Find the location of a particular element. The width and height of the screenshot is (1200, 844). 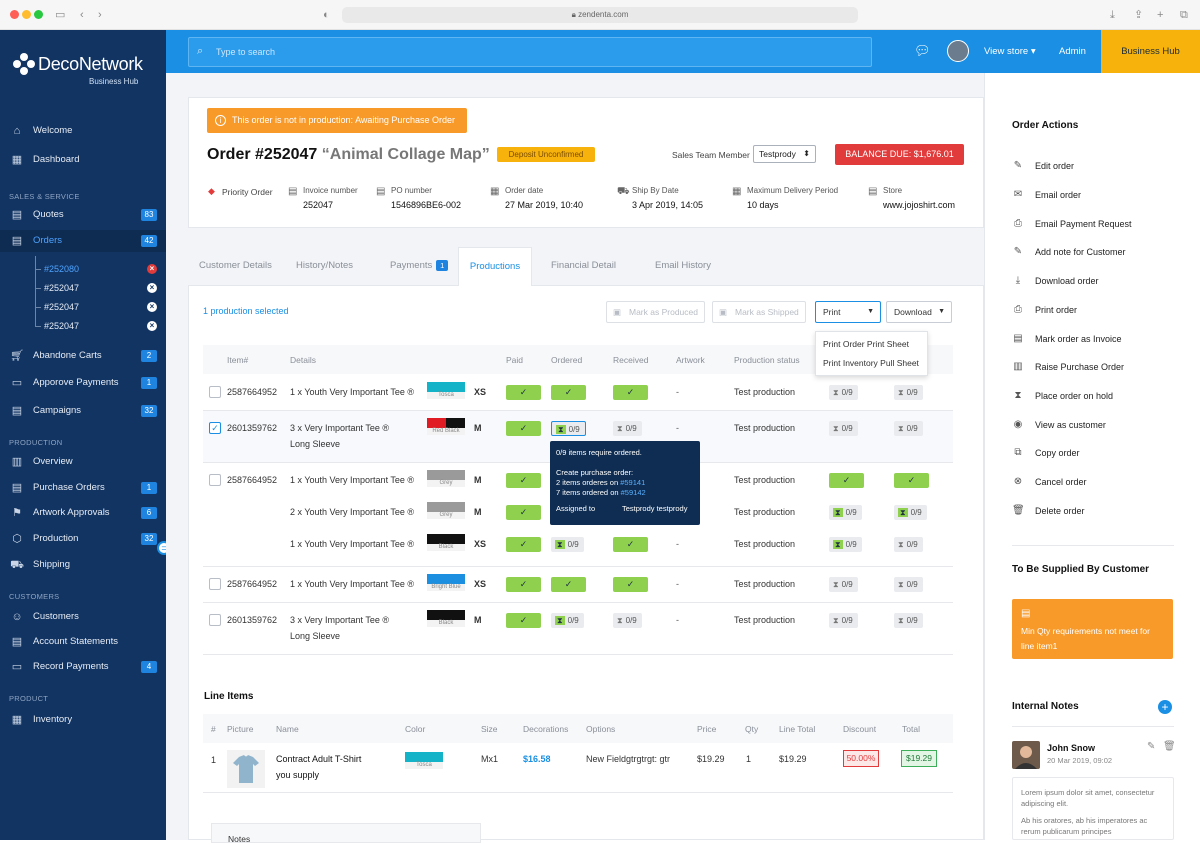

back-icon: ‹ is located at coordinates (82, 15).